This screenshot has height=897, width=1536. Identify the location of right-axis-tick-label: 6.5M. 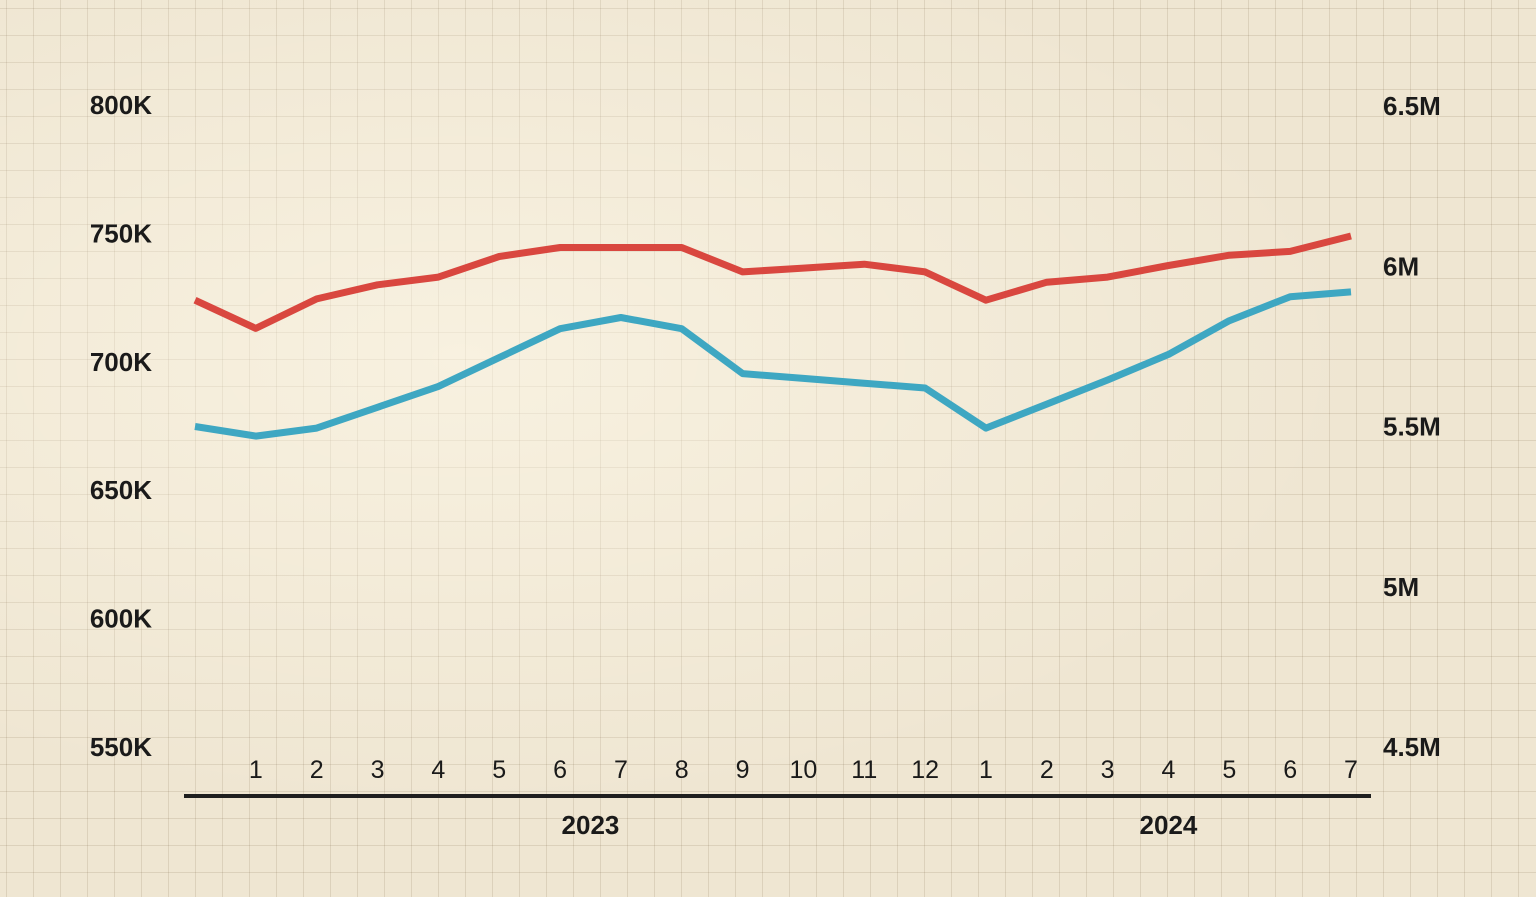
(1412, 106).